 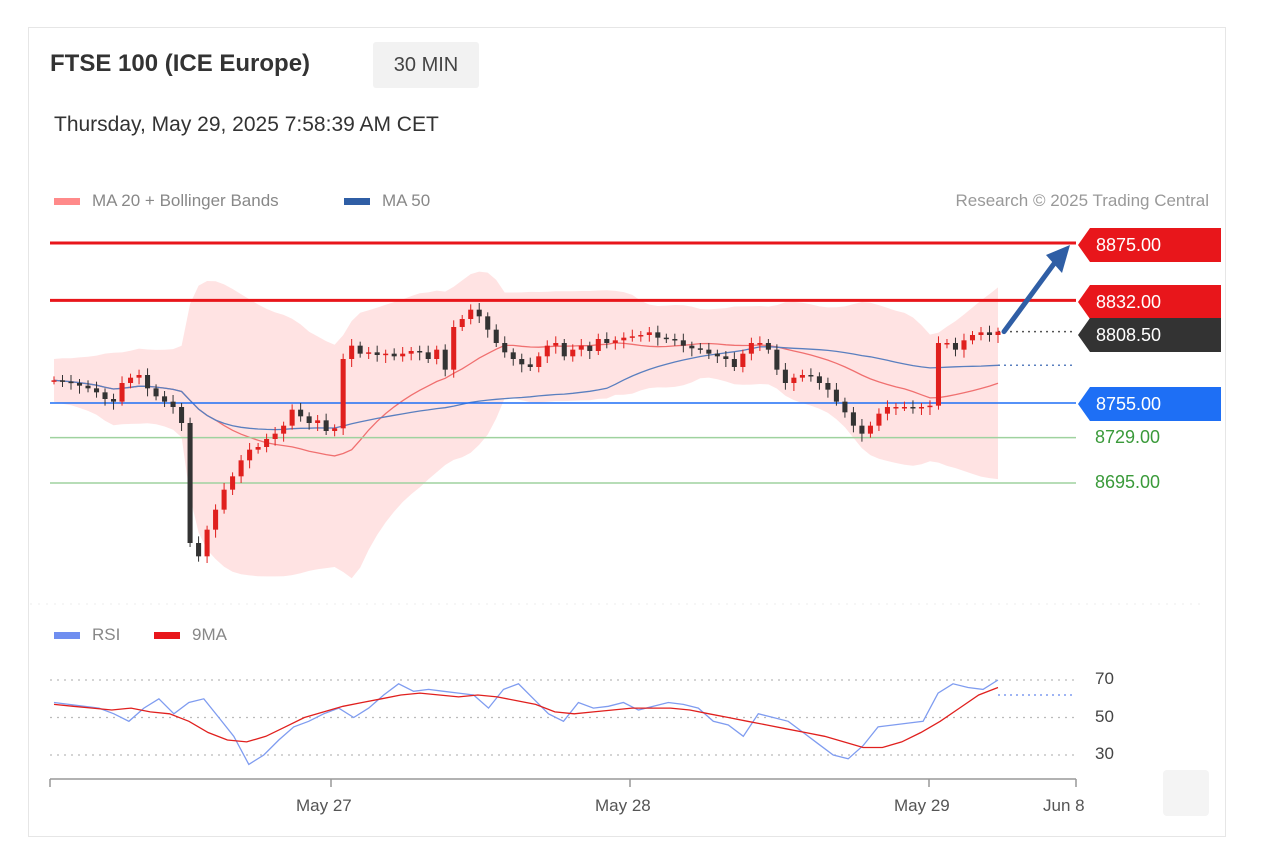 What do you see at coordinates (87, 635) in the screenshot?
I see `legend-rsi: RSI` at bounding box center [87, 635].